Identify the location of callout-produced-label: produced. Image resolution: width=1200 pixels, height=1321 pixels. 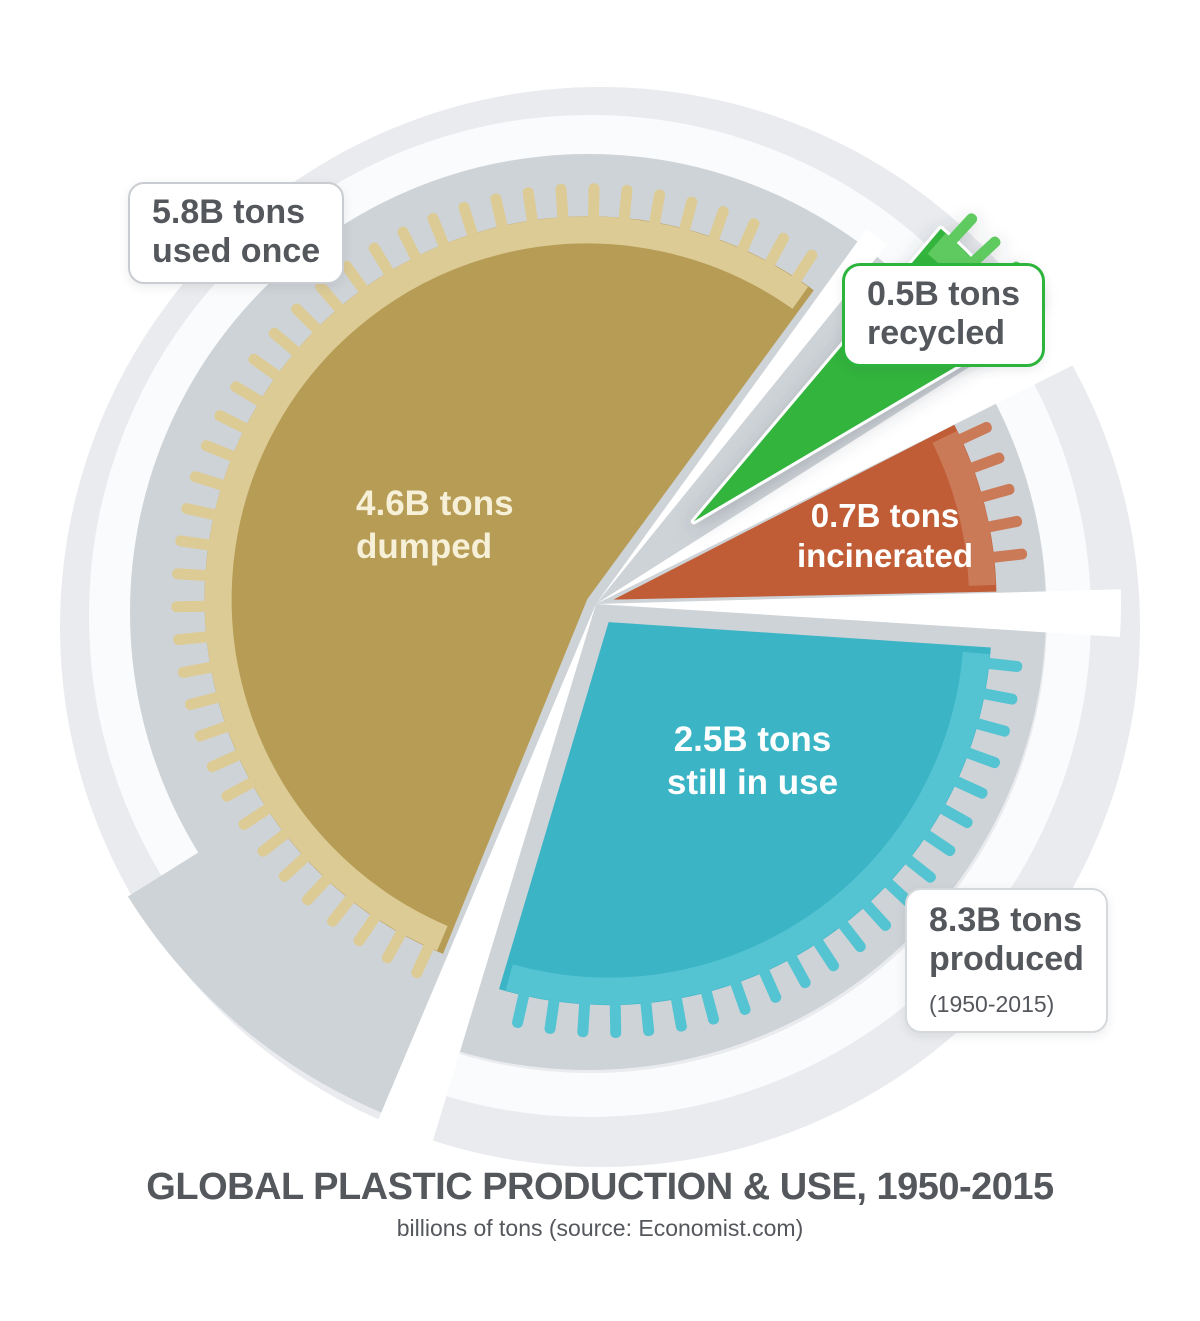
(1006, 958).